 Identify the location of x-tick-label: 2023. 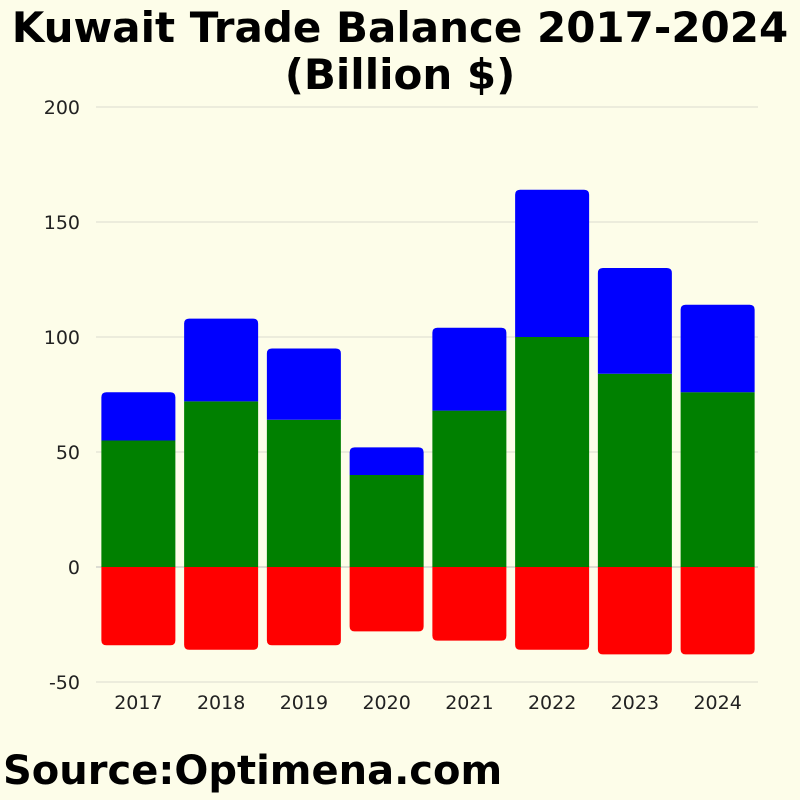
(635, 703).